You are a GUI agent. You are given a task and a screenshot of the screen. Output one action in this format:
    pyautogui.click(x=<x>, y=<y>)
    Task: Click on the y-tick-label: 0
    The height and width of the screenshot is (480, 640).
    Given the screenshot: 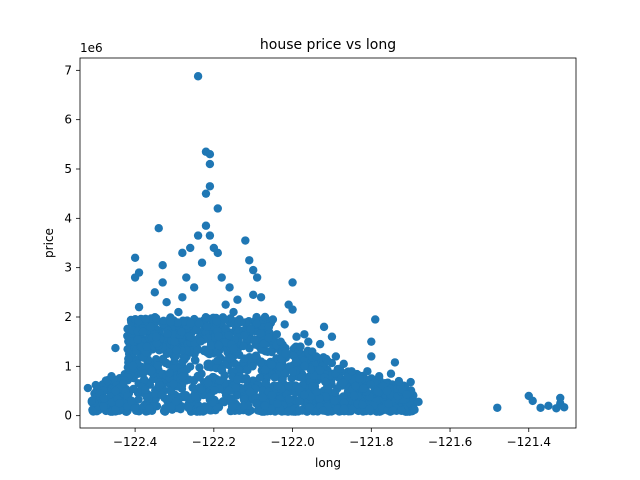 What is the action you would take?
    pyautogui.click(x=68, y=416)
    